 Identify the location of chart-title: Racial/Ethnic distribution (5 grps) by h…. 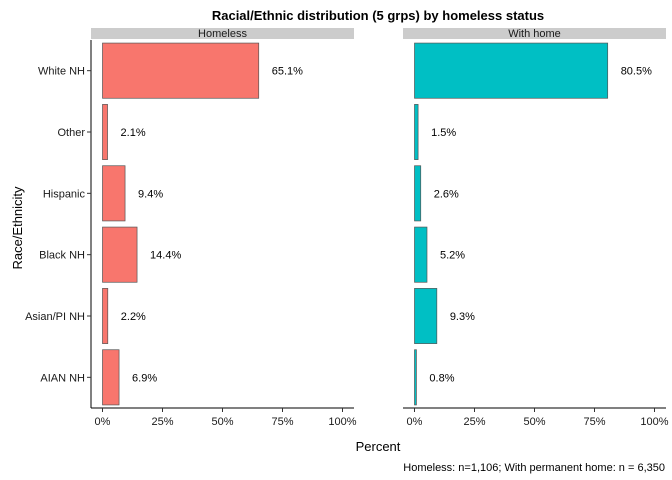
(378, 15).